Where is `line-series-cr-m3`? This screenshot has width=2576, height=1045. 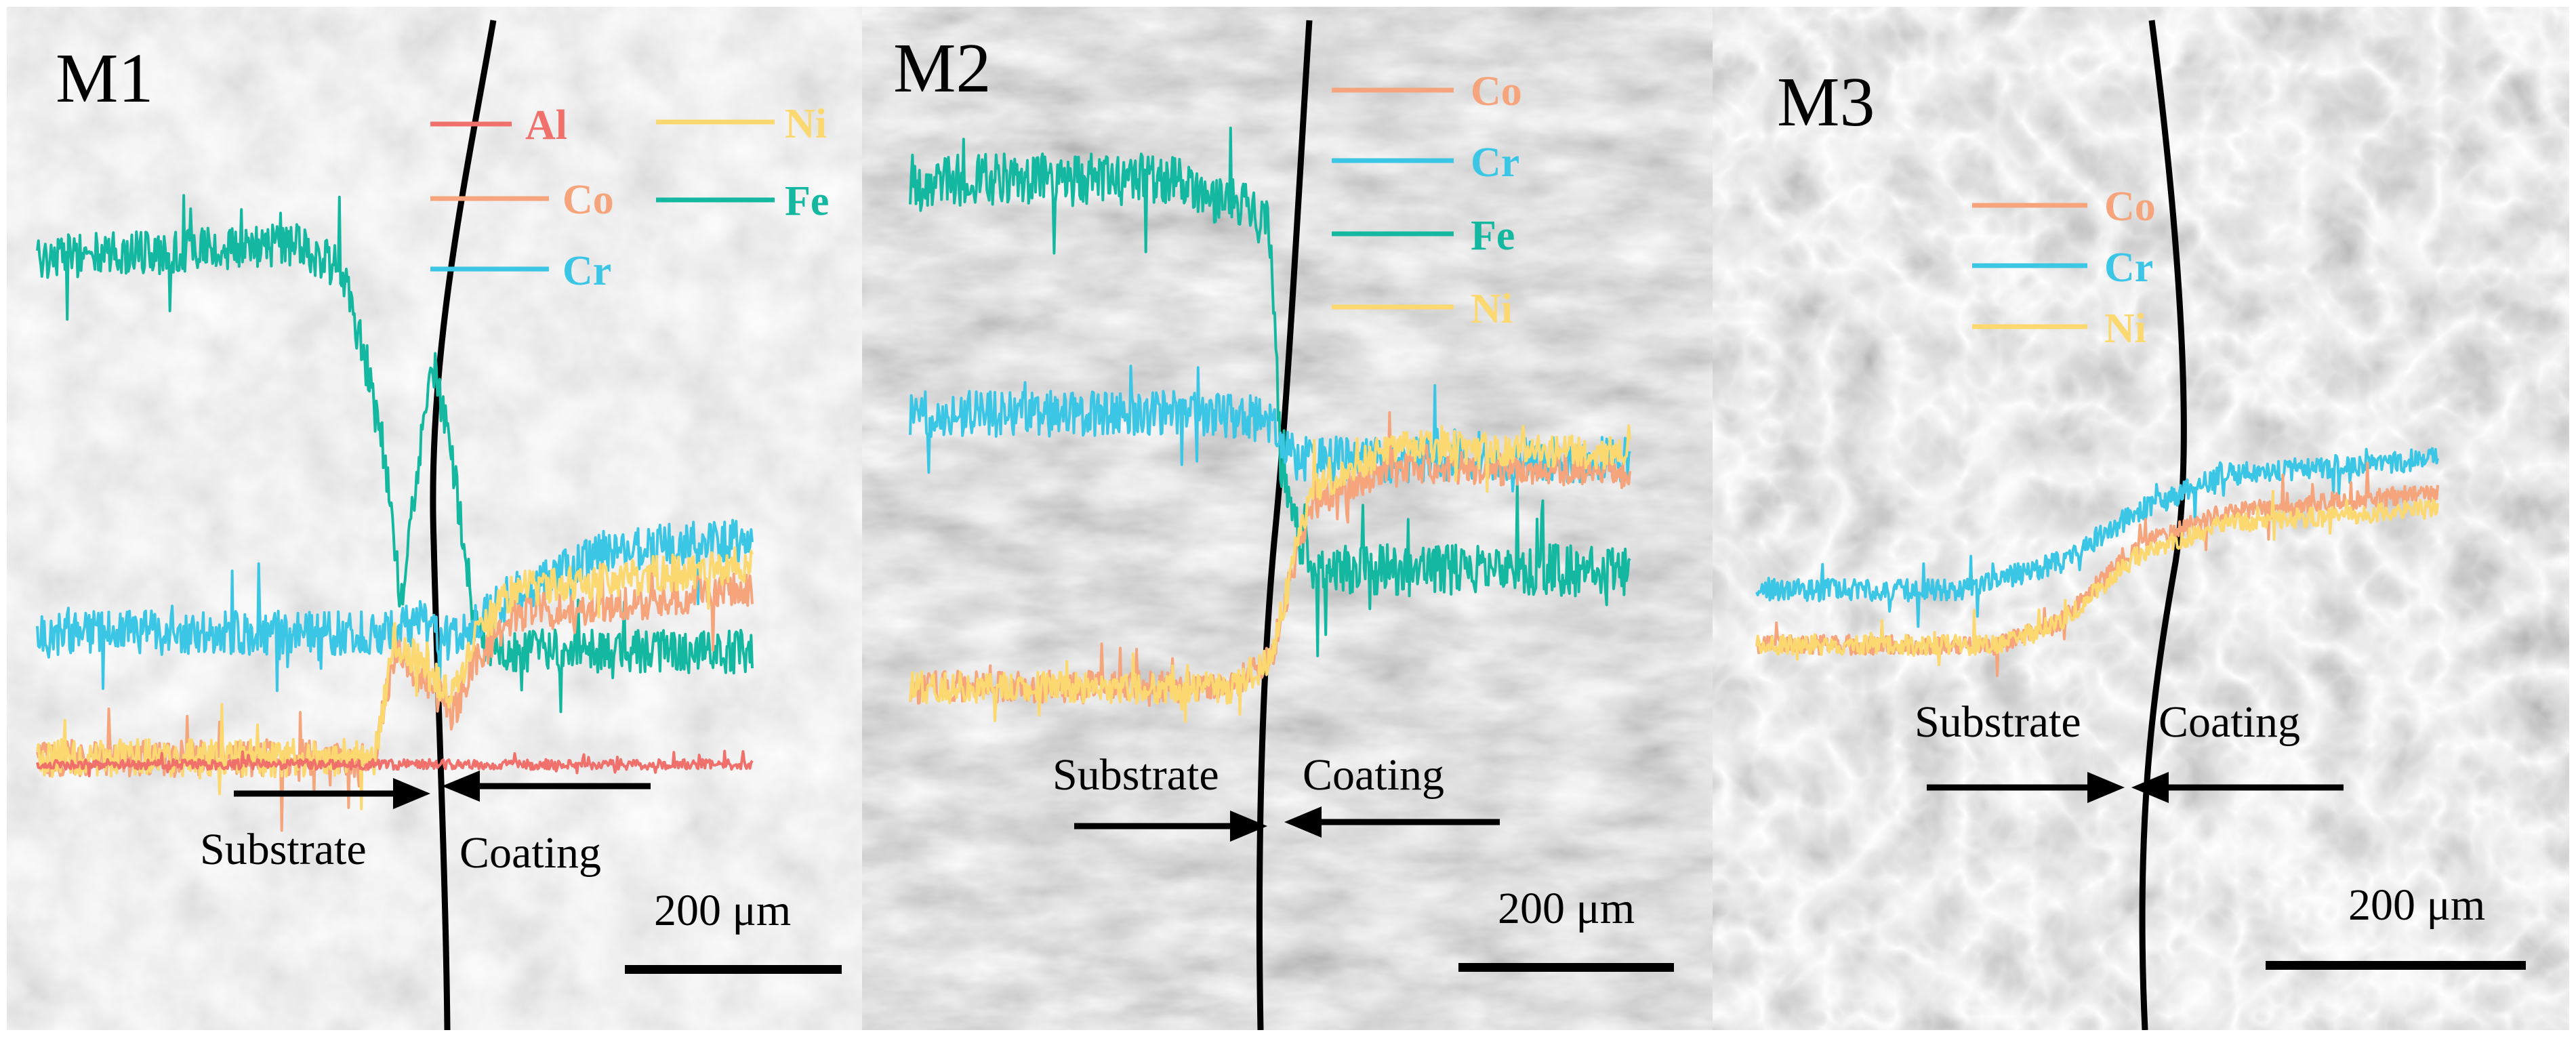 line-series-cr-m3 is located at coordinates (2097, 537).